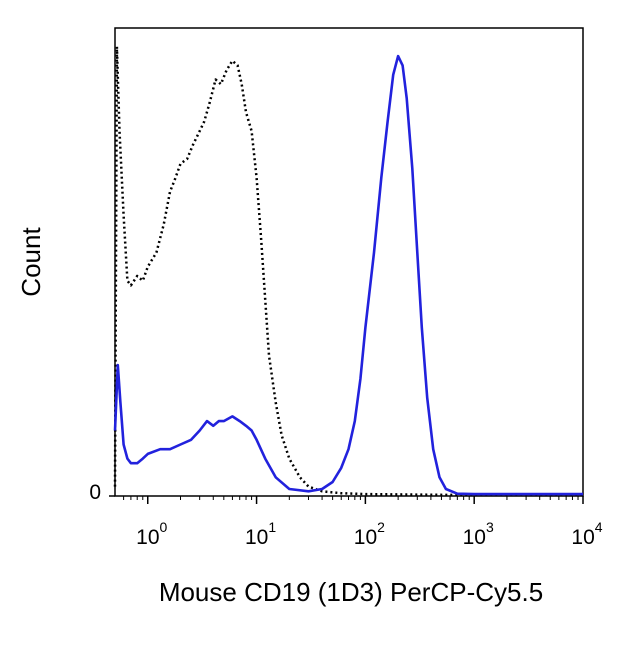 The image size is (635, 649). What do you see at coordinates (351, 592) in the screenshot?
I see `x-axis-title: Mouse CD19 (1D3) PerCP-Cy5.5` at bounding box center [351, 592].